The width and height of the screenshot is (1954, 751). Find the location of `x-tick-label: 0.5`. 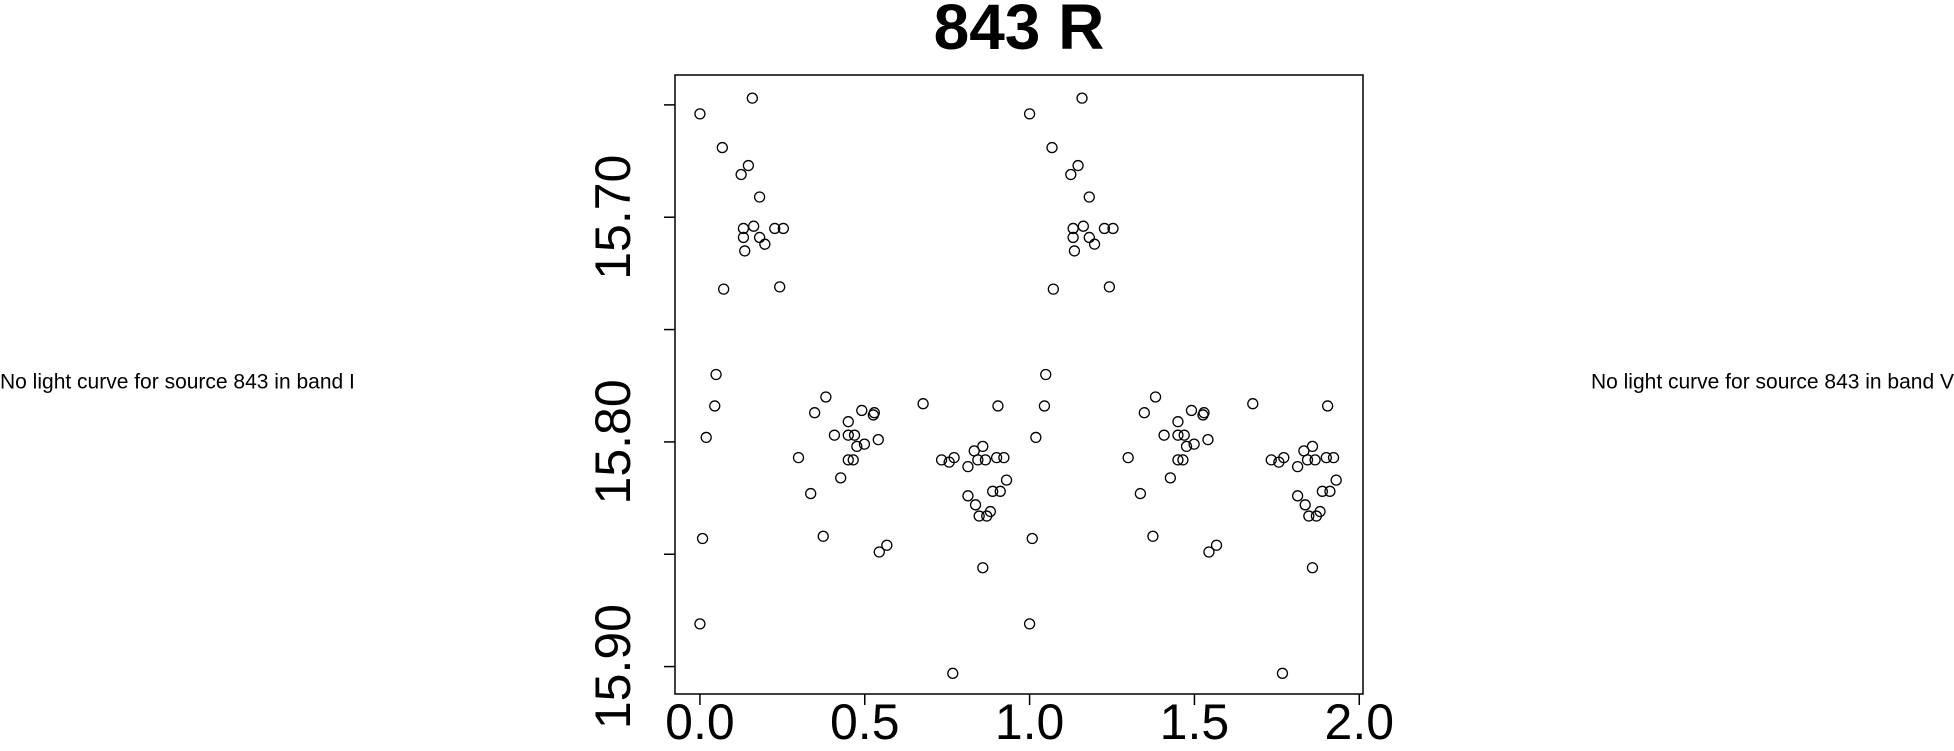

x-tick-label: 0.5 is located at coordinates (865, 722).